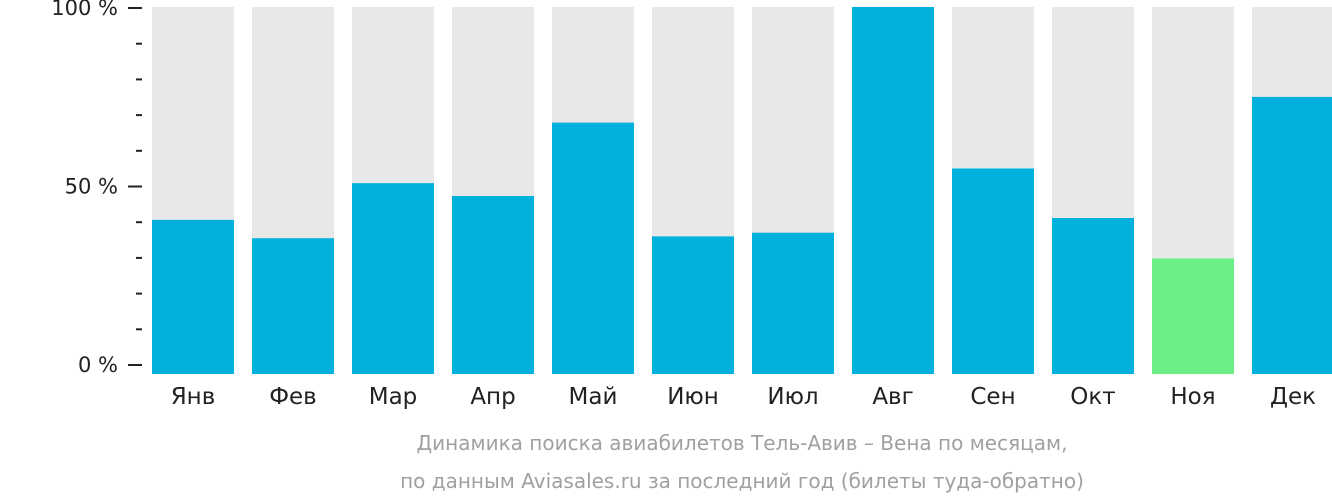 Image resolution: width=1332 pixels, height=502 pixels. What do you see at coordinates (98, 365) in the screenshot?
I see `y-tick-label: 0 %` at bounding box center [98, 365].